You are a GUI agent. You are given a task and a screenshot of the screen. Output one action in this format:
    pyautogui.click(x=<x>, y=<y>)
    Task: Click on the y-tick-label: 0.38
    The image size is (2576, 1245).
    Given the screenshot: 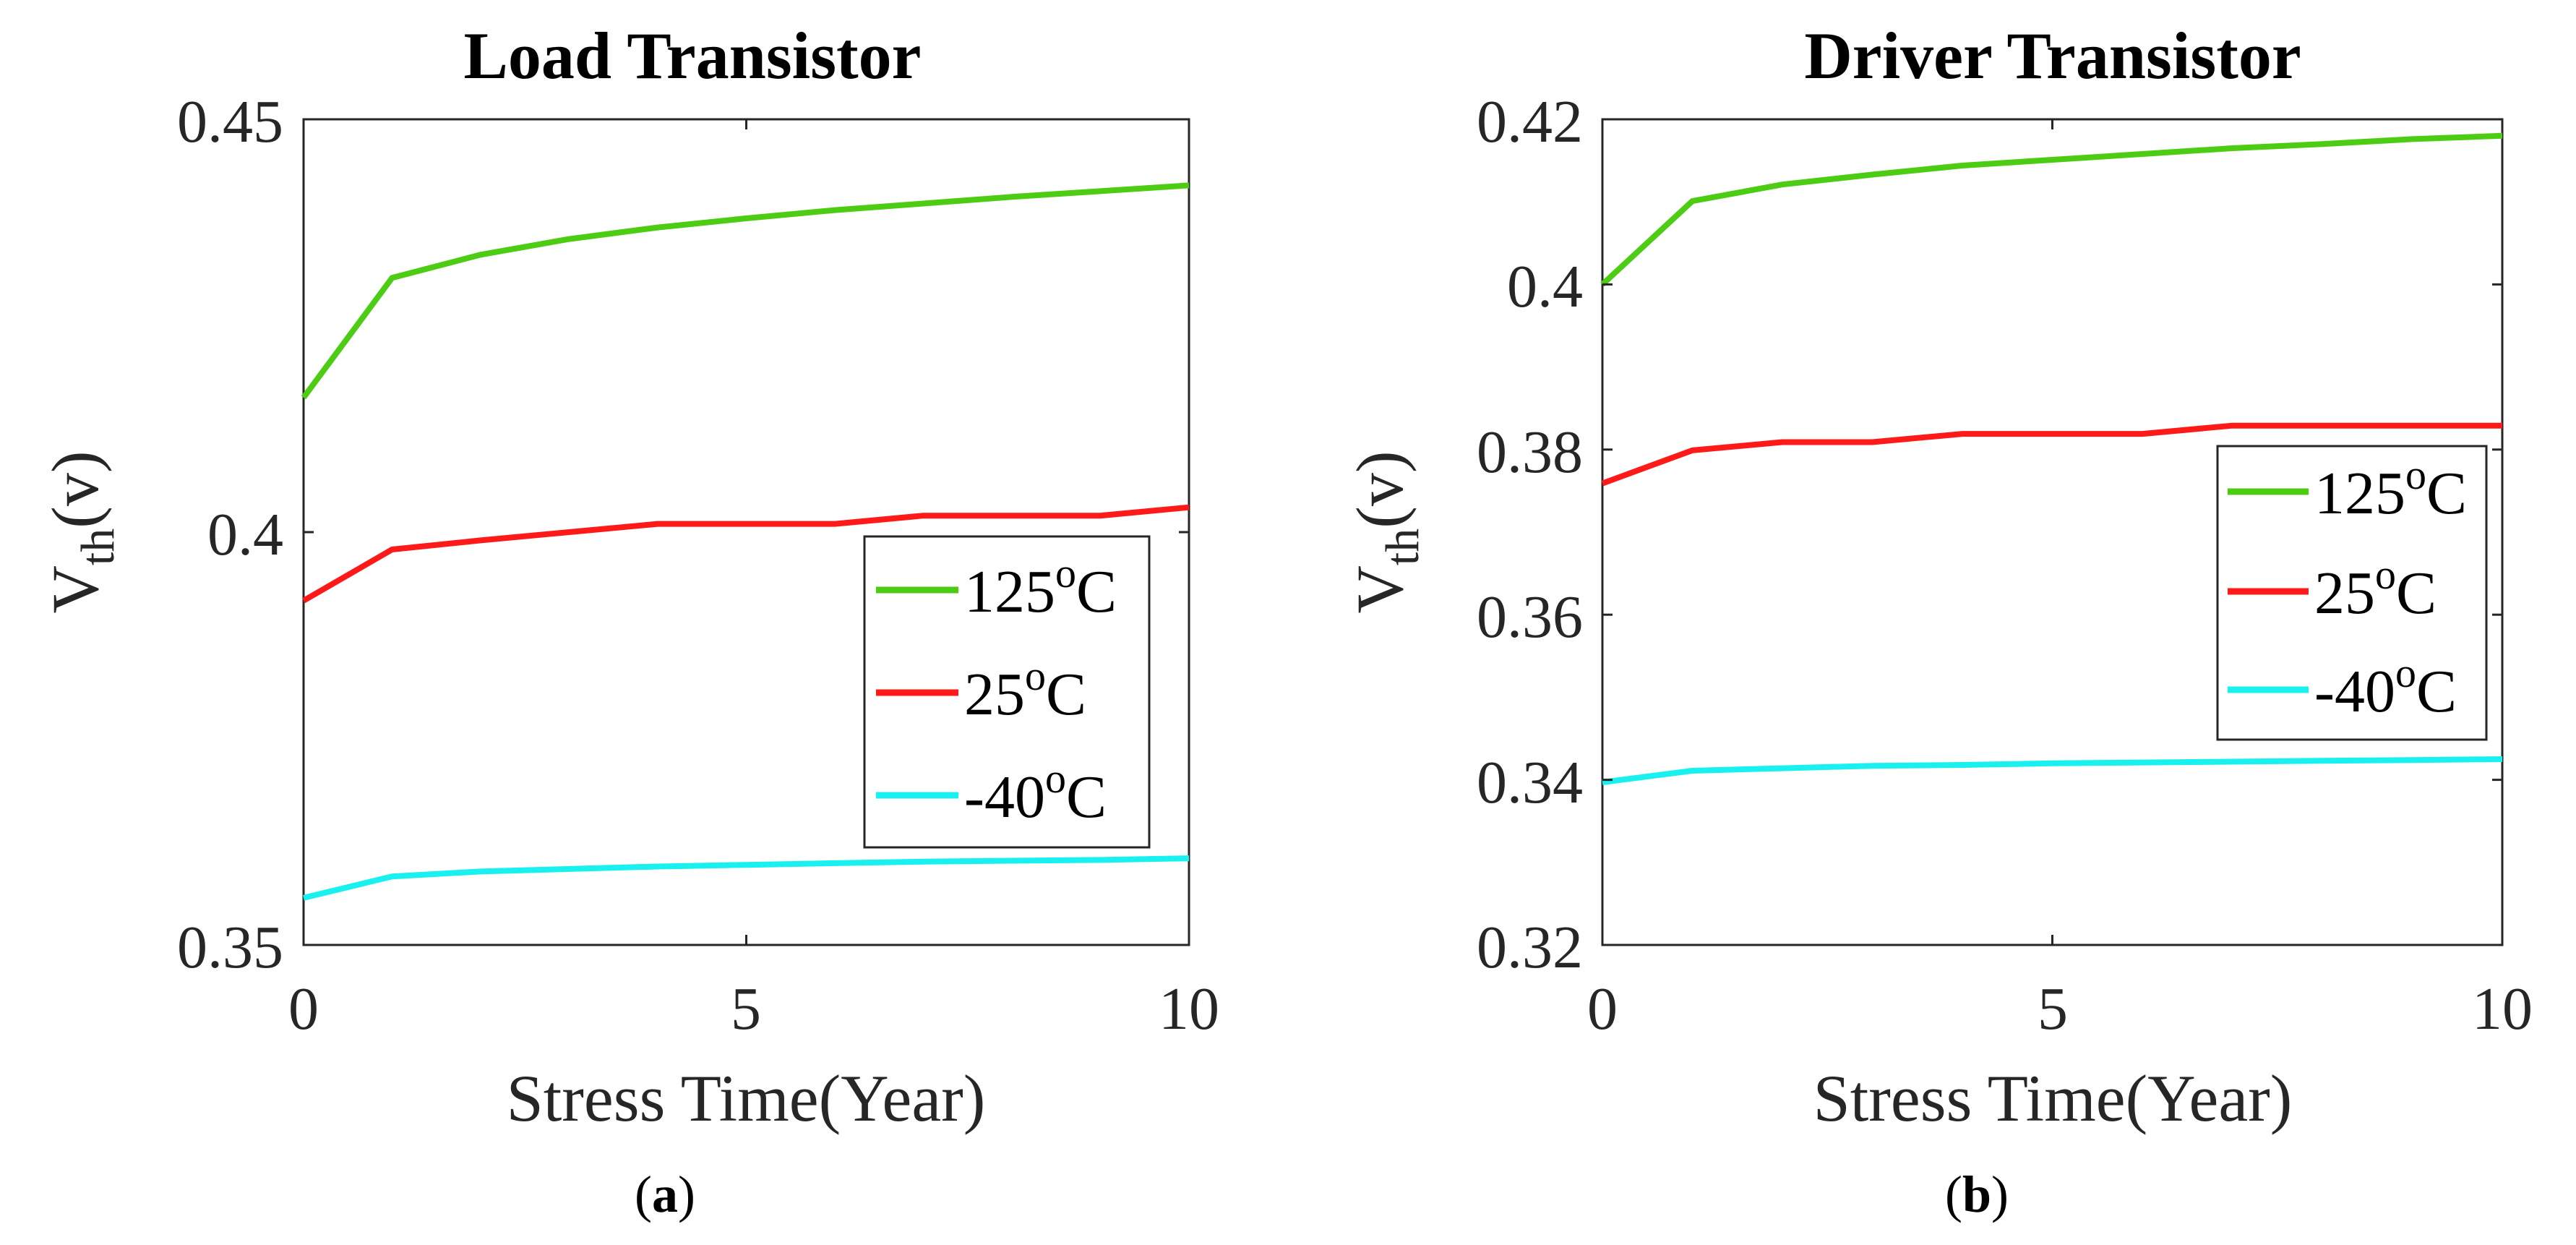 What is the action you would take?
    pyautogui.click(x=1530, y=453)
    